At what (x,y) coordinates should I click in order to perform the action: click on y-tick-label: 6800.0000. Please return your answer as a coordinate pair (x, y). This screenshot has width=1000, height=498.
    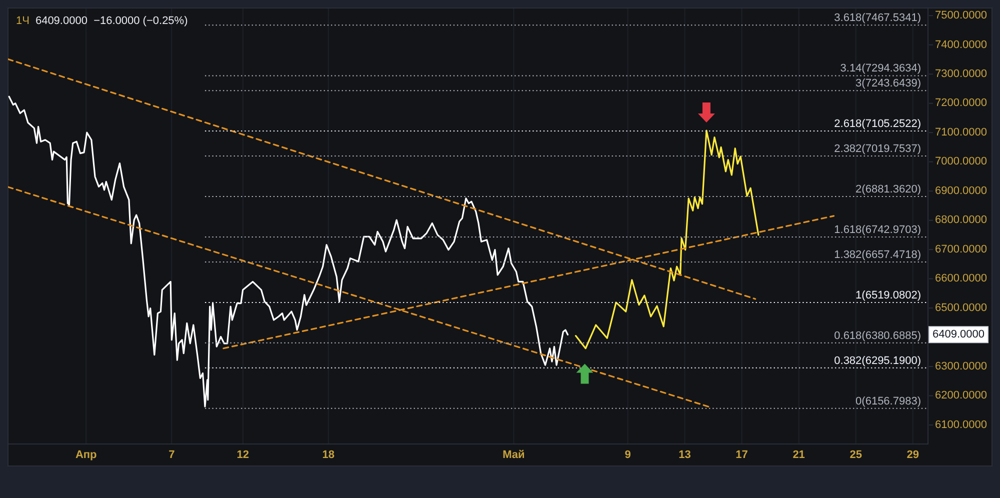
    Looking at the image, I should click on (961, 220).